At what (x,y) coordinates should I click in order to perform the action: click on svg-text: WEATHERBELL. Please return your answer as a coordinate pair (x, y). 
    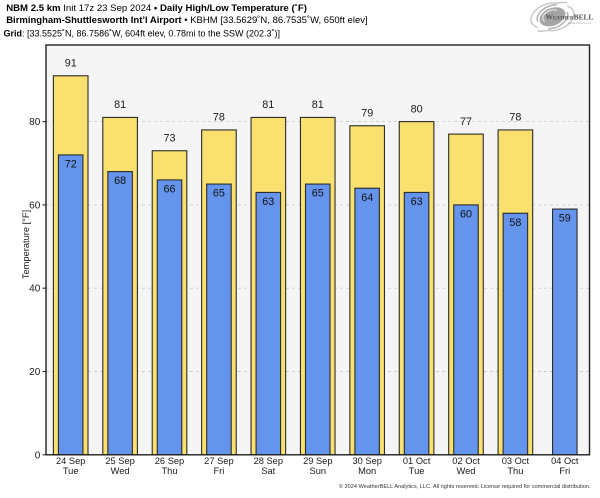
    Looking at the image, I should click on (570, 17).